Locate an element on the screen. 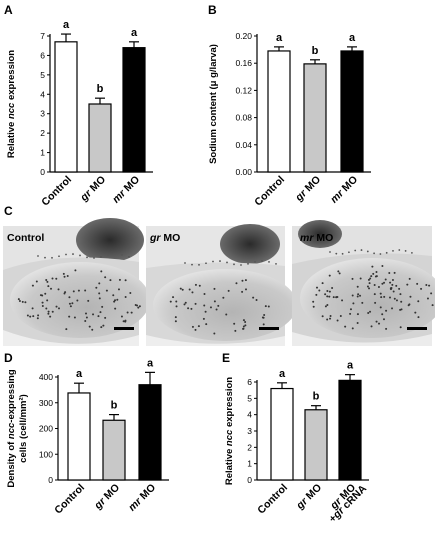 Image resolution: width=435 pixels, height=550 pixels. y-tick-label: 0 is located at coordinates (50, 480).